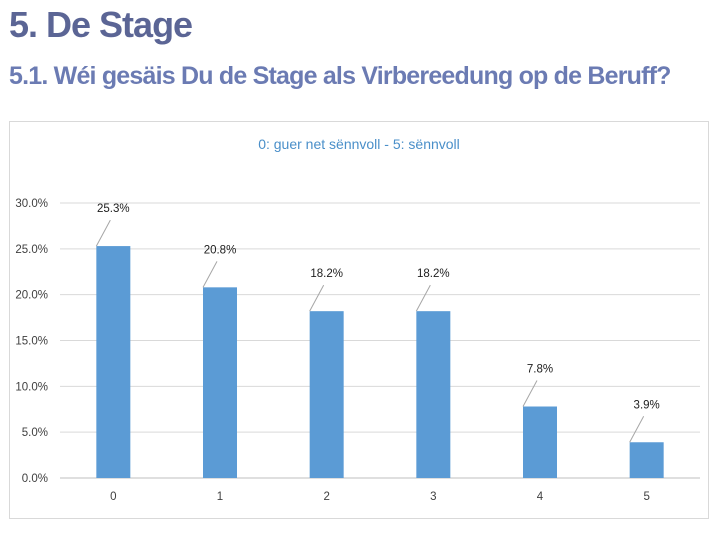 Image resolution: width=719 pixels, height=541 pixels. What do you see at coordinates (113, 209) in the screenshot?
I see `data-label: 25.3%` at bounding box center [113, 209].